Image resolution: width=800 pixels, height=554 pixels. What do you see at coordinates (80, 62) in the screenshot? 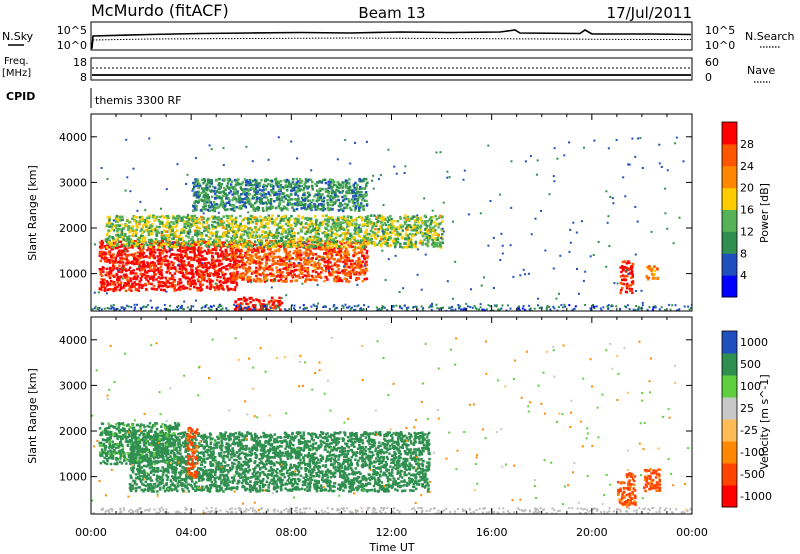
I see `freq-tick-top: 18` at bounding box center [80, 62].